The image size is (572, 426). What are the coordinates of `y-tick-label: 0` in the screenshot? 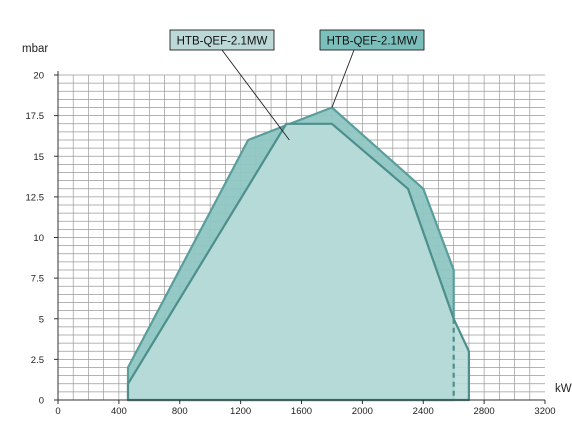 It's located at (41, 401).